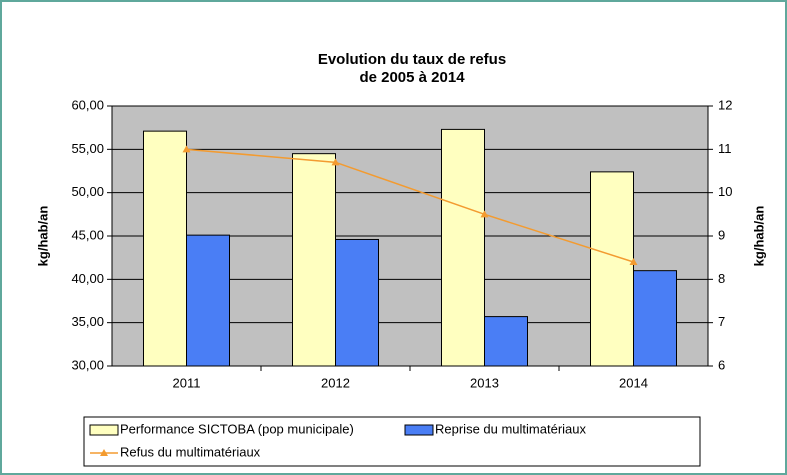 The width and height of the screenshot is (787, 475). What do you see at coordinates (484, 382) in the screenshot?
I see `x-tick-label: 2013` at bounding box center [484, 382].